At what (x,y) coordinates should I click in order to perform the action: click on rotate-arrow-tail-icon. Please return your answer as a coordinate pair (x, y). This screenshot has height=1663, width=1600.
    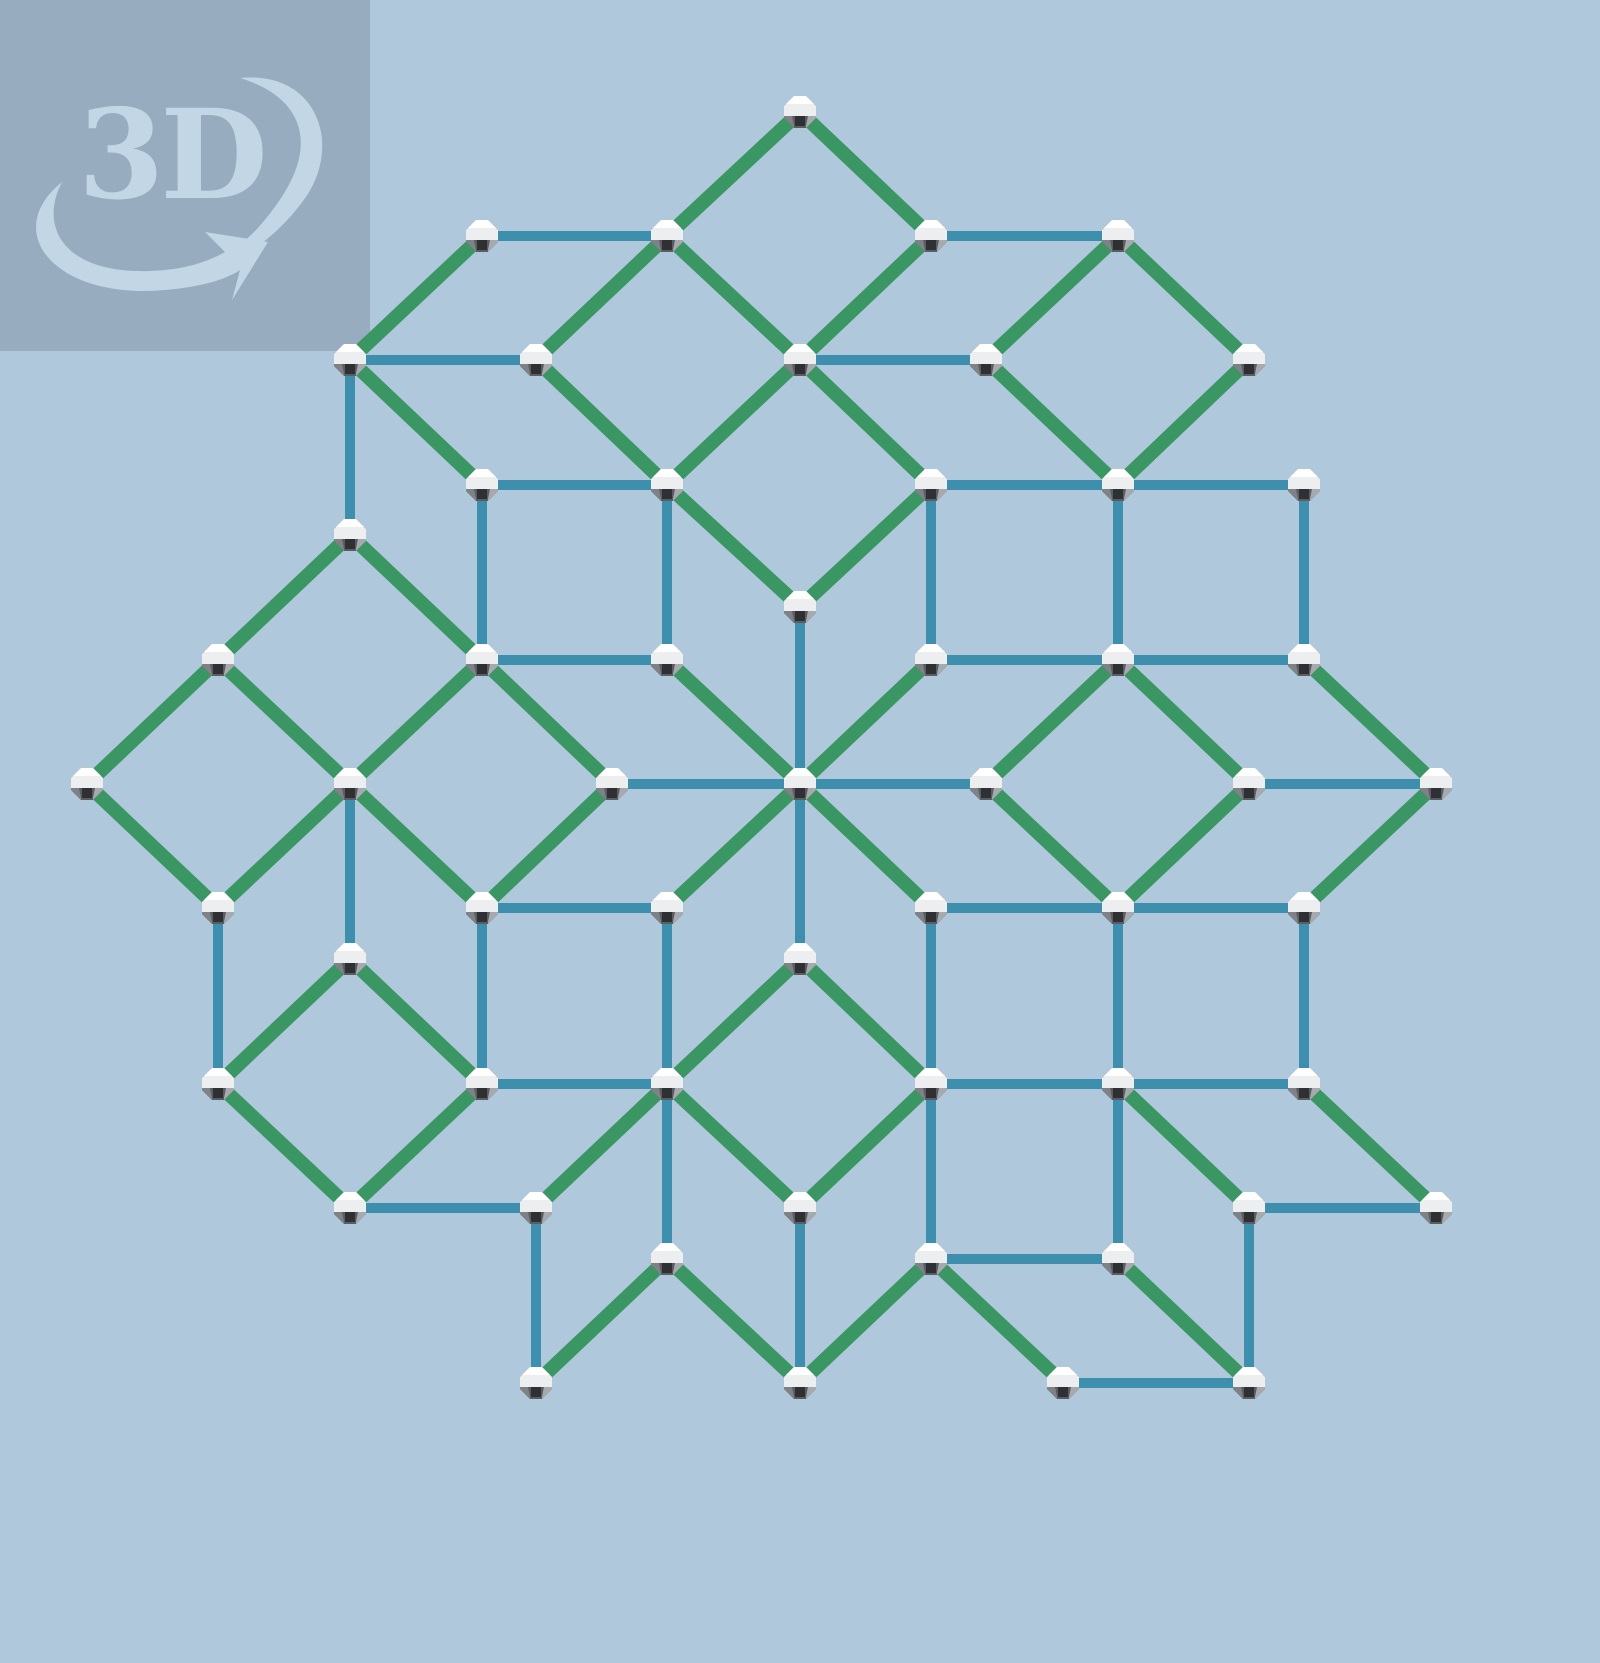
    Looking at the image, I should click on (281, 165).